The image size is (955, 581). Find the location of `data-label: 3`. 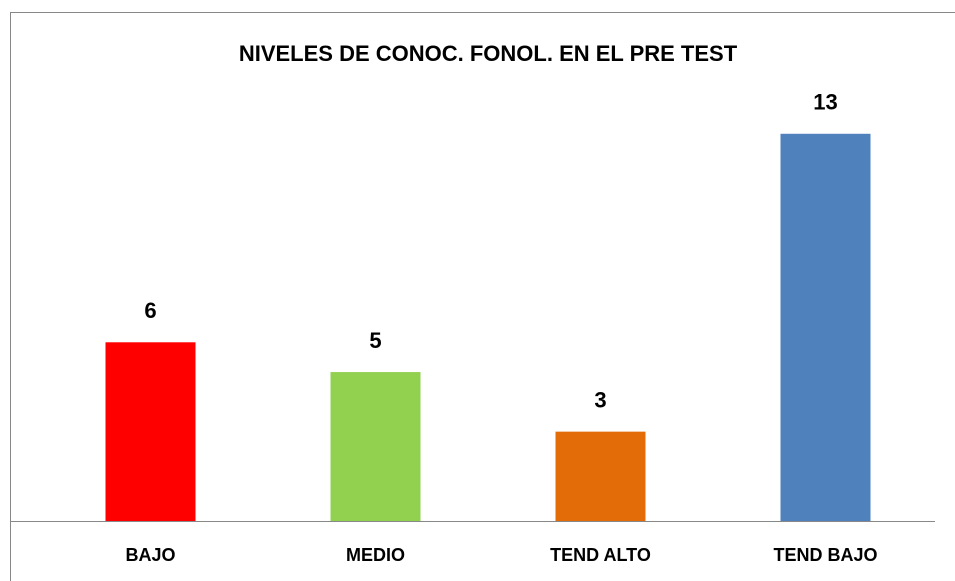

data-label: 3 is located at coordinates (600, 399).